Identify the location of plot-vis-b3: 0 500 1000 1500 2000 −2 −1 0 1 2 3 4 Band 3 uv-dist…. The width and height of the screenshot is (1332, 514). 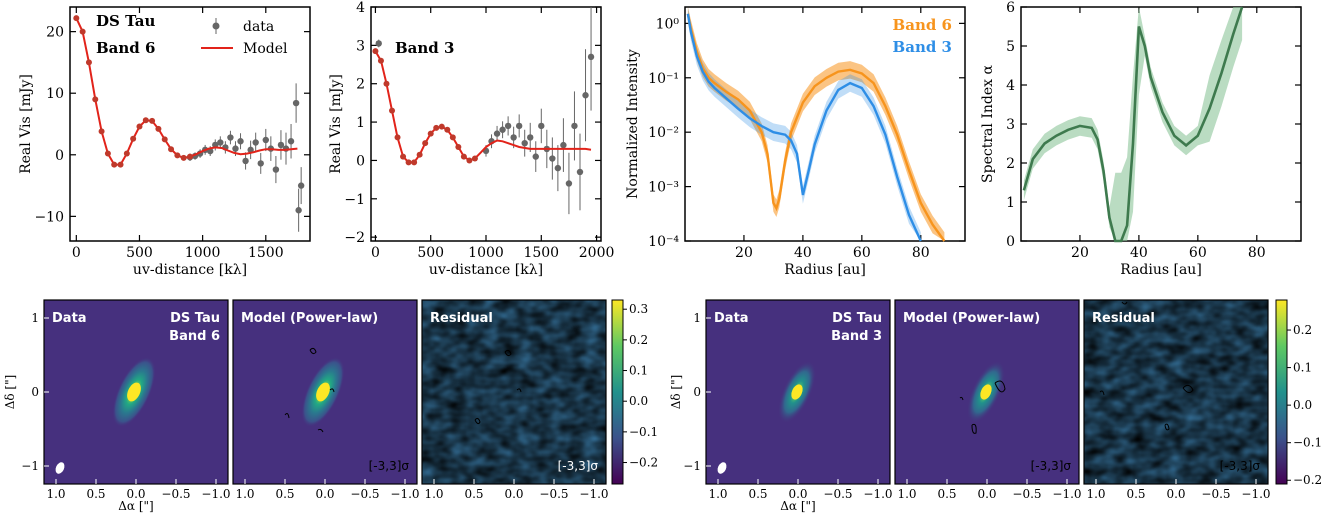
(471, 139).